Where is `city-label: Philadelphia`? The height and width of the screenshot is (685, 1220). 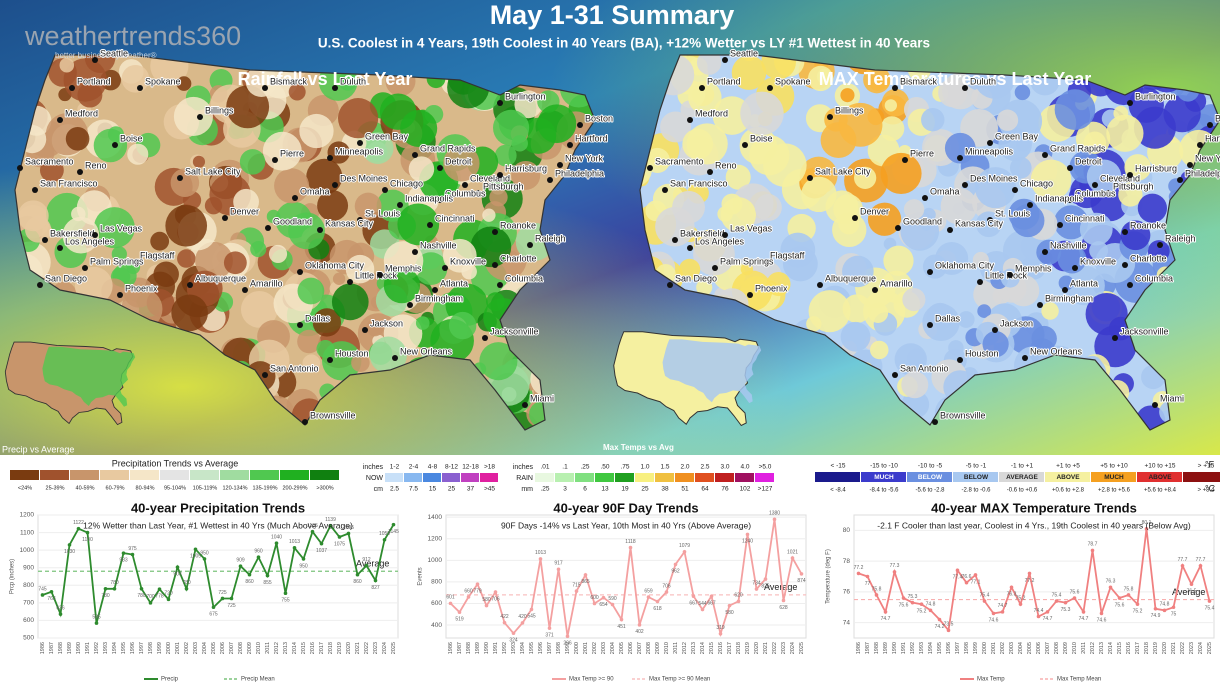 city-label: Philadelphia is located at coordinates (1202, 173).